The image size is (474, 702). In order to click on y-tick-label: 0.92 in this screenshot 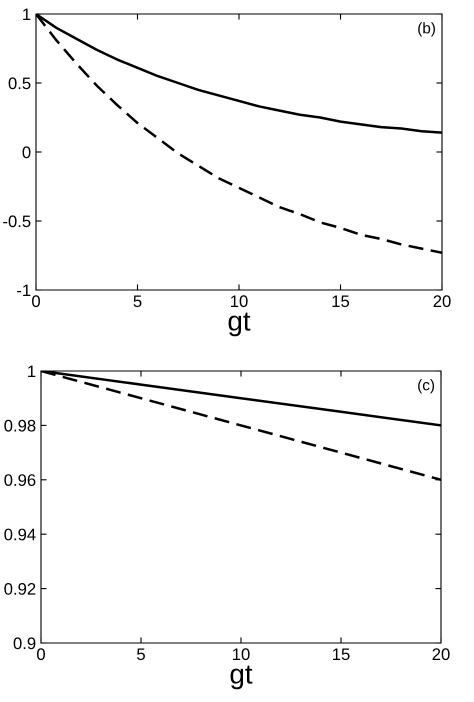, I will do `click(20, 589)`.